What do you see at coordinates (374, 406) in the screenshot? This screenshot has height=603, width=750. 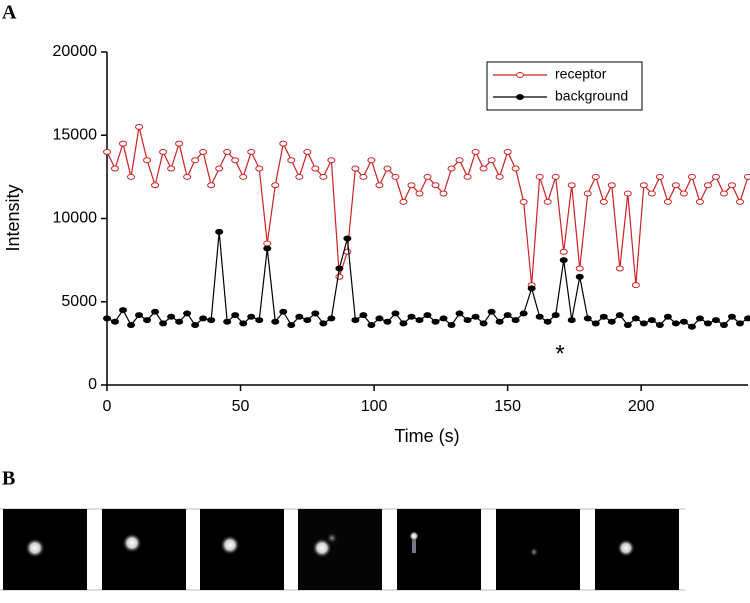 I see `x-tick-label: 100` at bounding box center [374, 406].